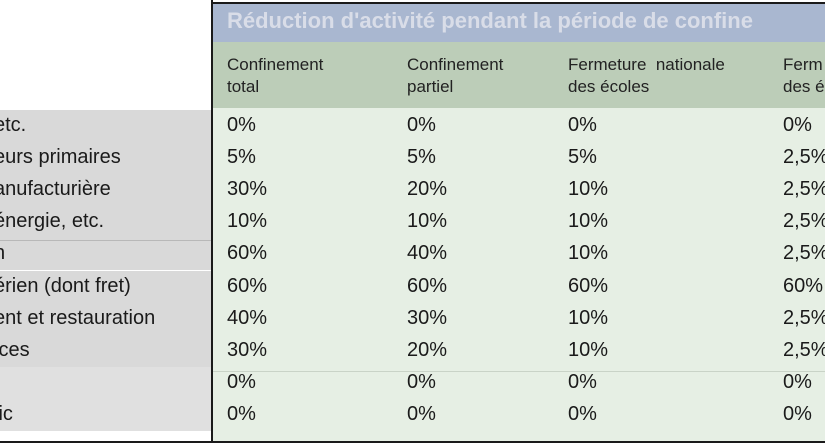 The image size is (825, 443). I want to click on column-header-4: Ferm des é, so click(804, 75).